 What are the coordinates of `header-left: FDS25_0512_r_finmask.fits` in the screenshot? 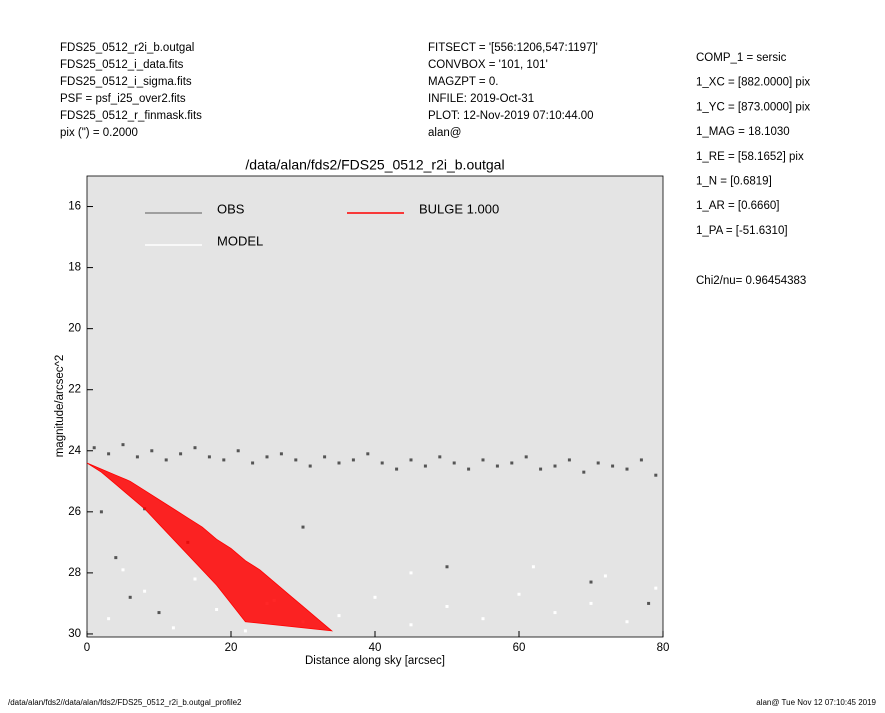 It's located at (131, 116).